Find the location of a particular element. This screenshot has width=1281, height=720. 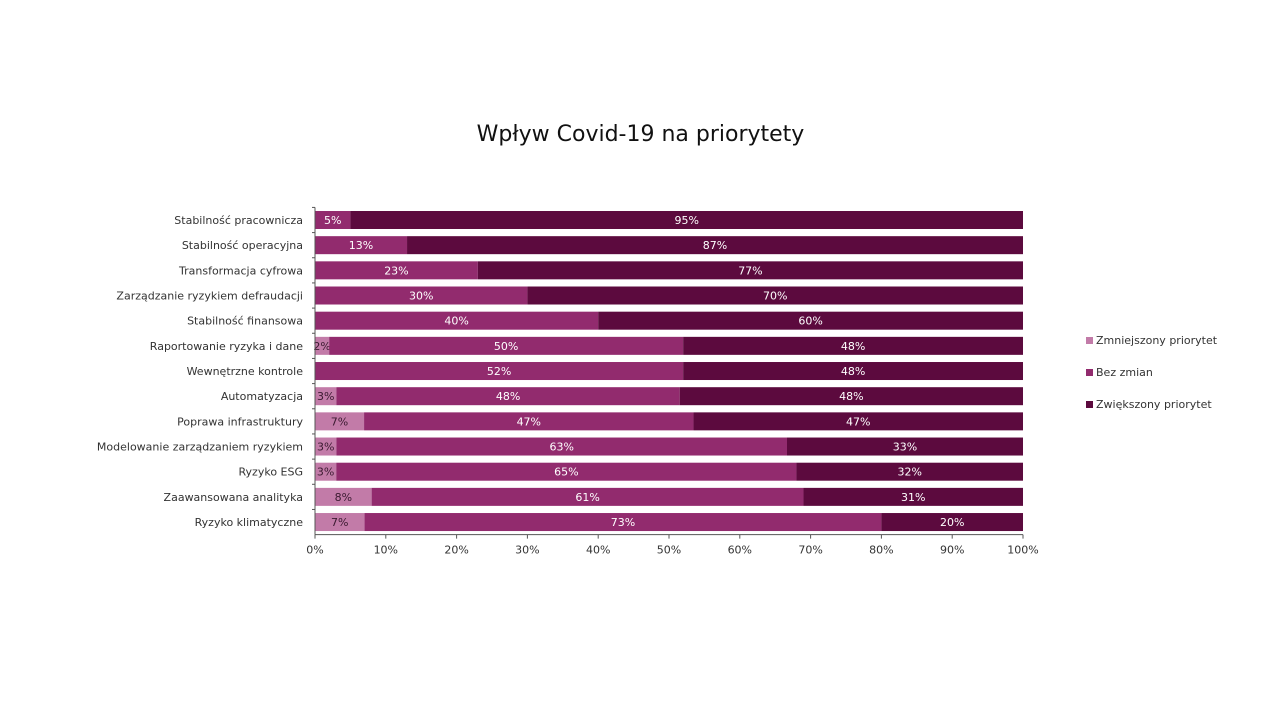

data-label: 52% is located at coordinates (499, 371).